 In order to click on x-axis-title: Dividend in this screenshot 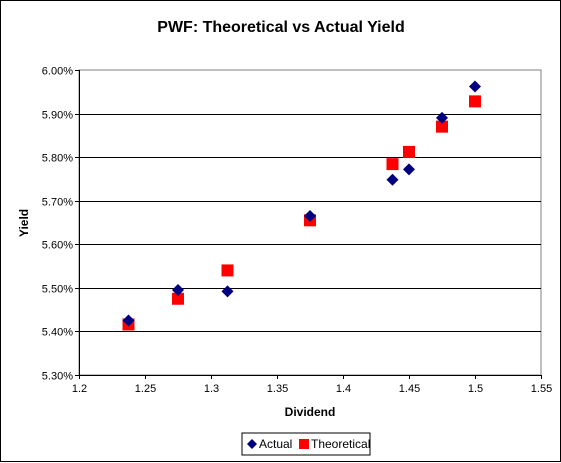, I will do `click(310, 412)`.